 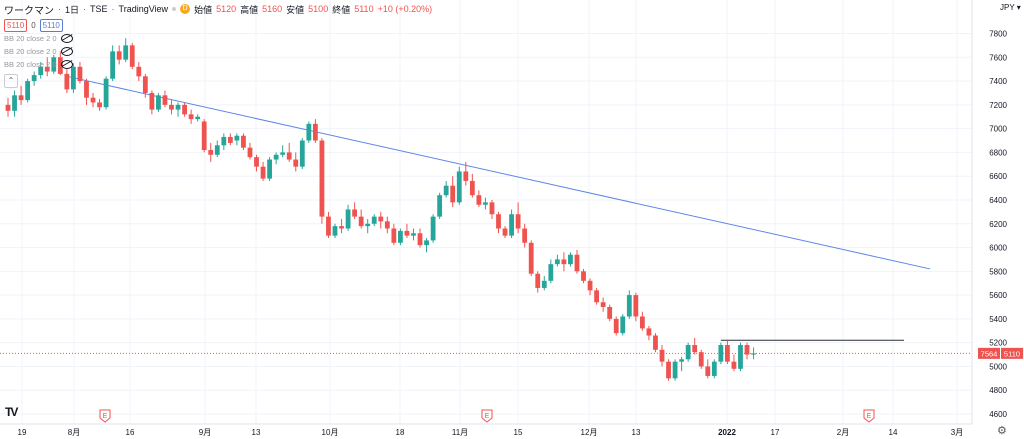 What do you see at coordinates (29, 11) in the screenshot?
I see `symbol-name: ワークマン` at bounding box center [29, 11].